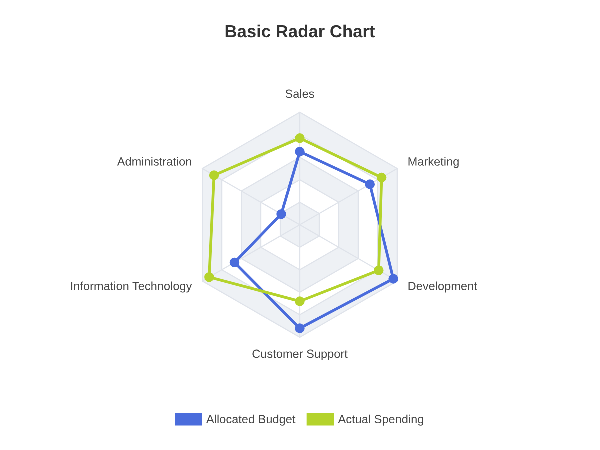 The width and height of the screenshot is (600, 450). What do you see at coordinates (300, 93) in the screenshot?
I see `spoke-label: Sales` at bounding box center [300, 93].